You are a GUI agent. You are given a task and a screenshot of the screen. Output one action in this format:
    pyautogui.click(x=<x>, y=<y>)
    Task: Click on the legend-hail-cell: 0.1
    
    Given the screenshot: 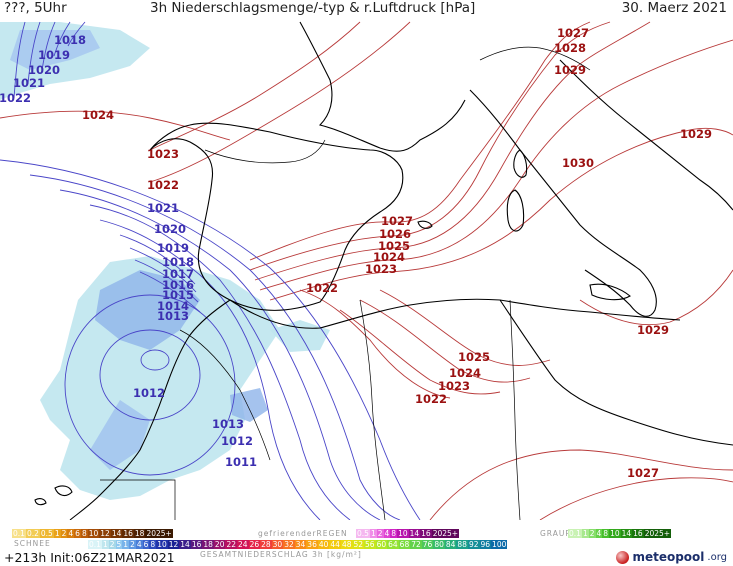 What is the action you would take?
    pyautogui.click(x=575, y=533)
    